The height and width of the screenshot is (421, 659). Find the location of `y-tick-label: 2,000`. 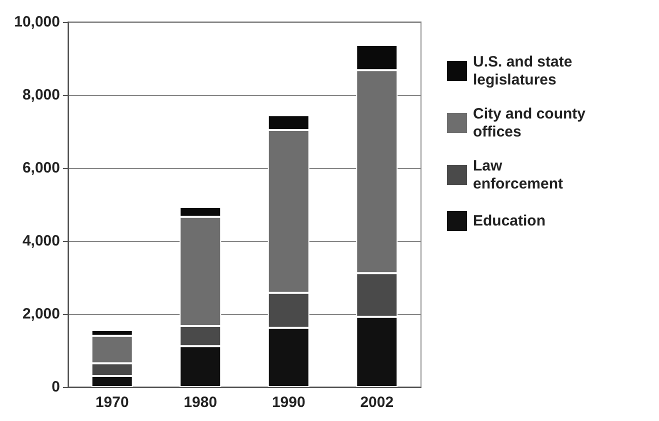

y-tick-label: 2,000 is located at coordinates (41, 314).